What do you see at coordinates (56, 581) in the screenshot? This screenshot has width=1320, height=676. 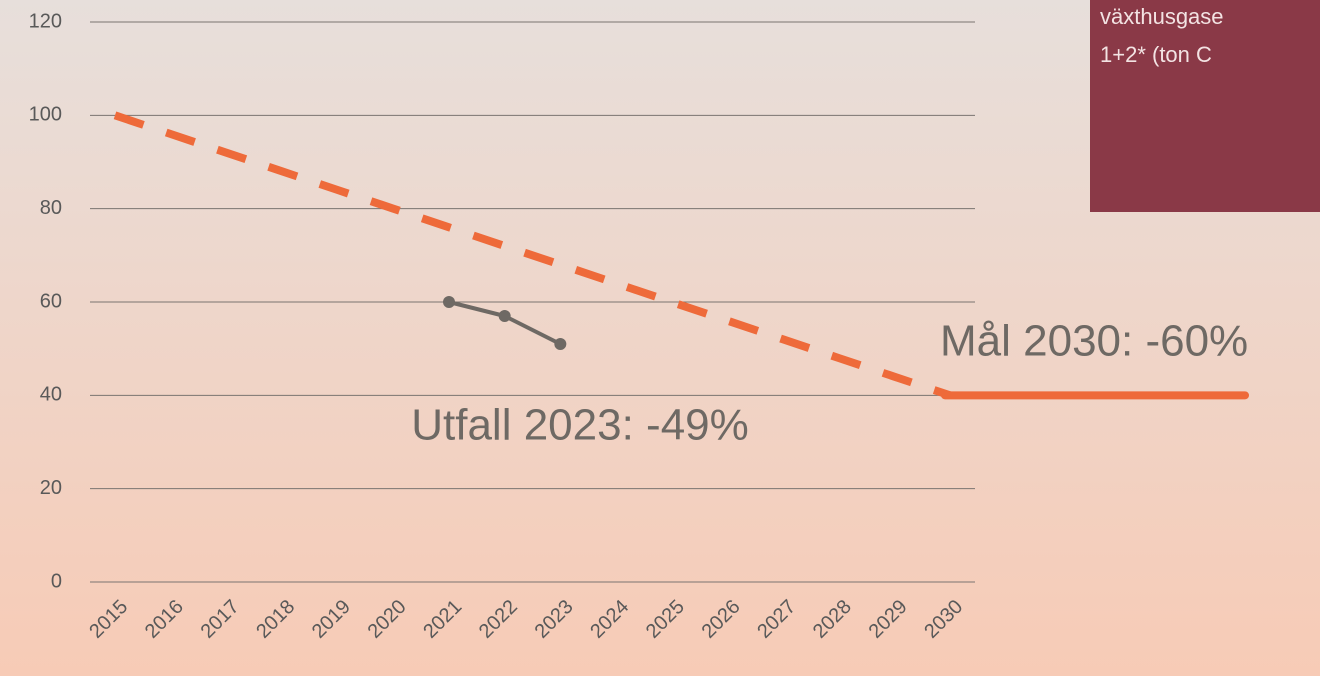 I see `y-tick-label: 0` at bounding box center [56, 581].